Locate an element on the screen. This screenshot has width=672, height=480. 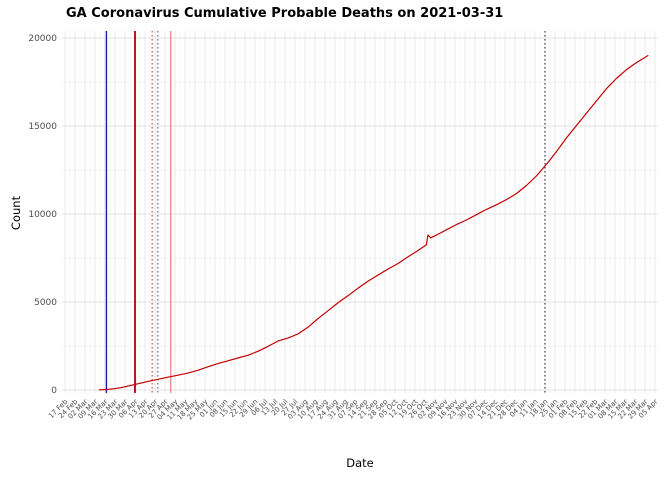
x-axis-label: Date is located at coordinates (360, 463).